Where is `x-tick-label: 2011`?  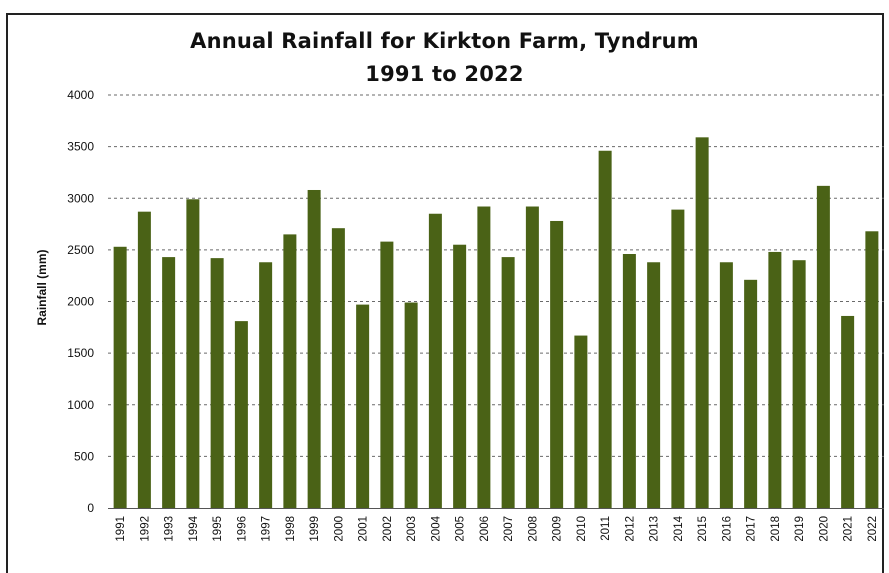
x-tick-label: 2011 is located at coordinates (606, 528).